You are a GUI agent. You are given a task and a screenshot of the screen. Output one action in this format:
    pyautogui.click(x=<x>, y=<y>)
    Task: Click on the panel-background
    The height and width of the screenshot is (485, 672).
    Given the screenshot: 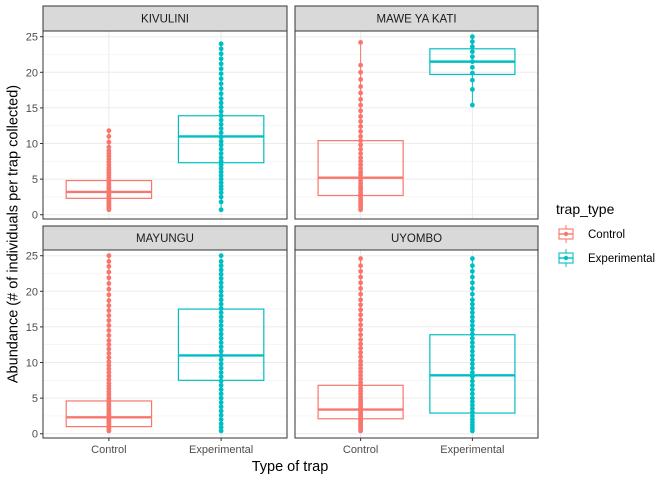 What is the action you would take?
    pyautogui.click(x=165, y=125)
    